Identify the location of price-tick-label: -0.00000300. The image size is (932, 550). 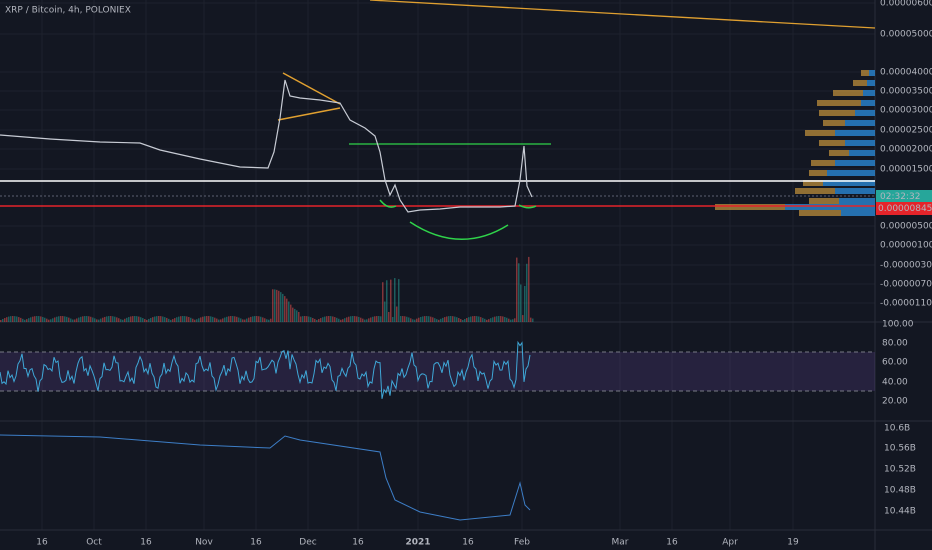
(906, 266).